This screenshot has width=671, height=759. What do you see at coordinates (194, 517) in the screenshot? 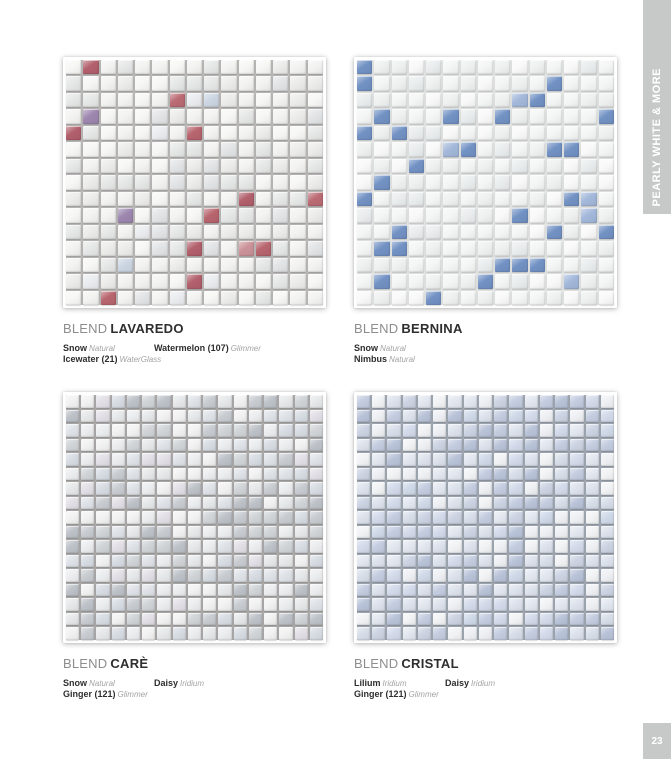
I see `mosaic-photo` at bounding box center [194, 517].